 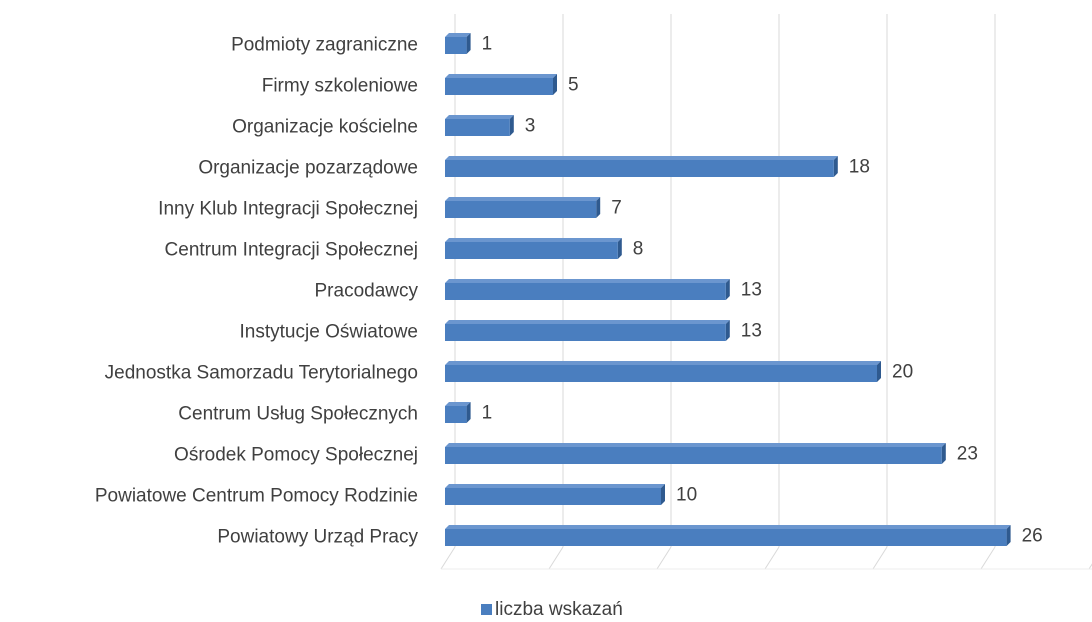 I want to click on data-label: 18, so click(x=859, y=167).